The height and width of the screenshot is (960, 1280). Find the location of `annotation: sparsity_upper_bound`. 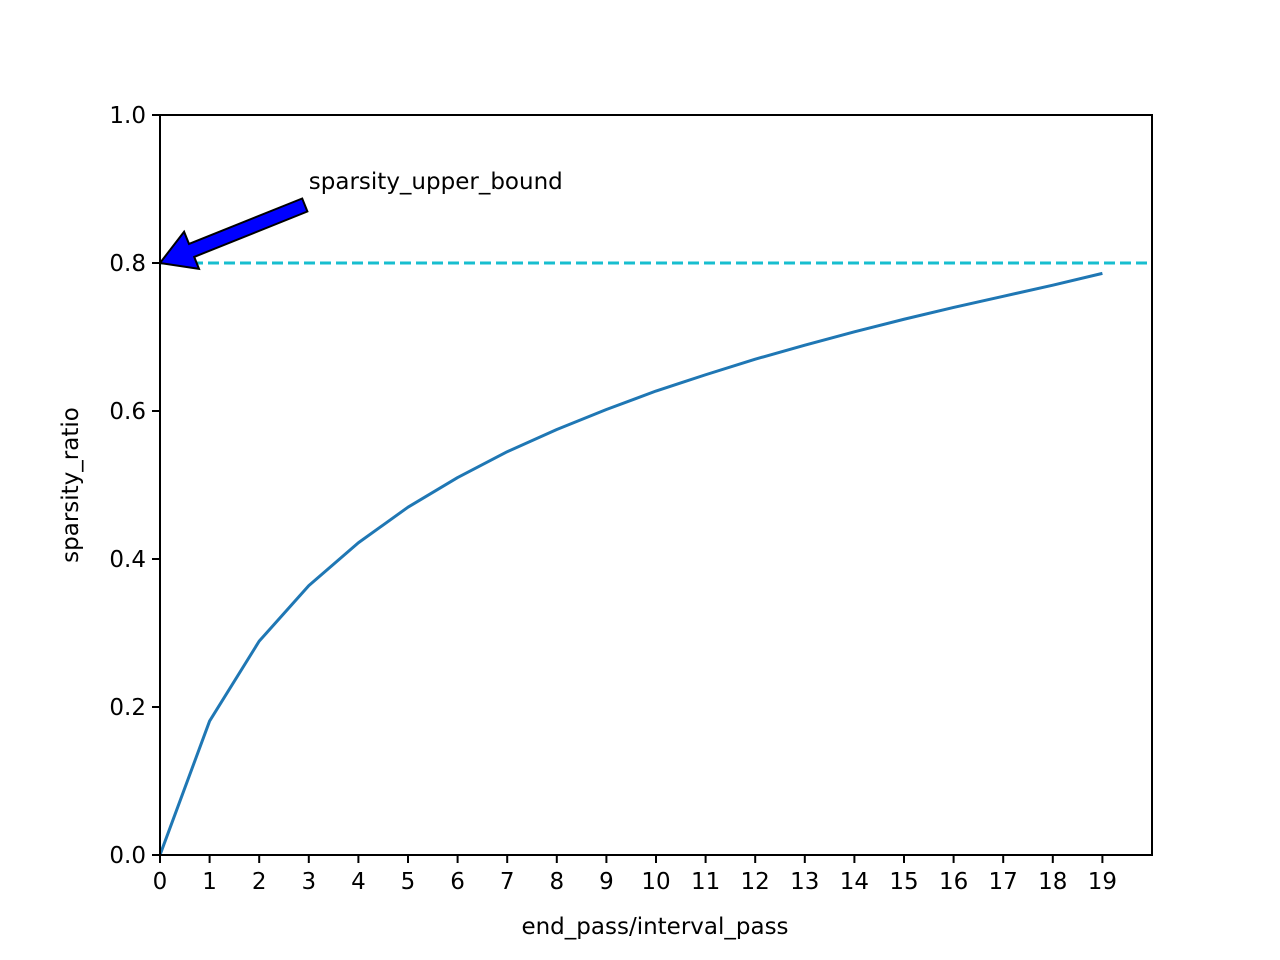

annotation: sparsity_upper_bound is located at coordinates (360, 220).